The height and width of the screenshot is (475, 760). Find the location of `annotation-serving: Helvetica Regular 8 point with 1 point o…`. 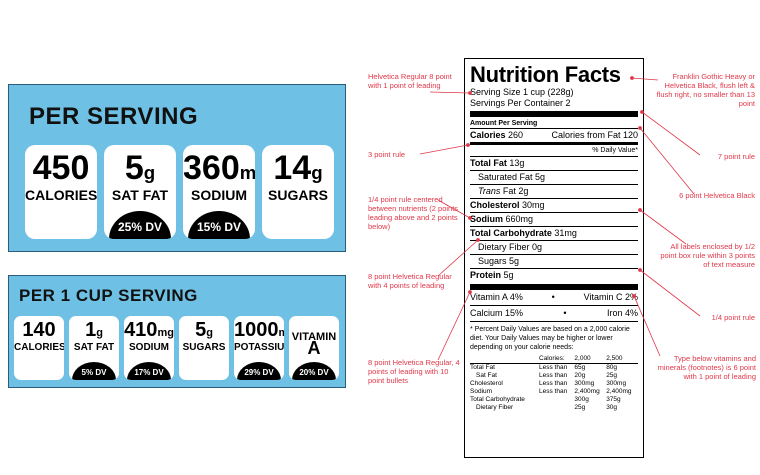

annotation-serving: Helvetica Regular 8 point with 1 point o… is located at coordinates (410, 81).